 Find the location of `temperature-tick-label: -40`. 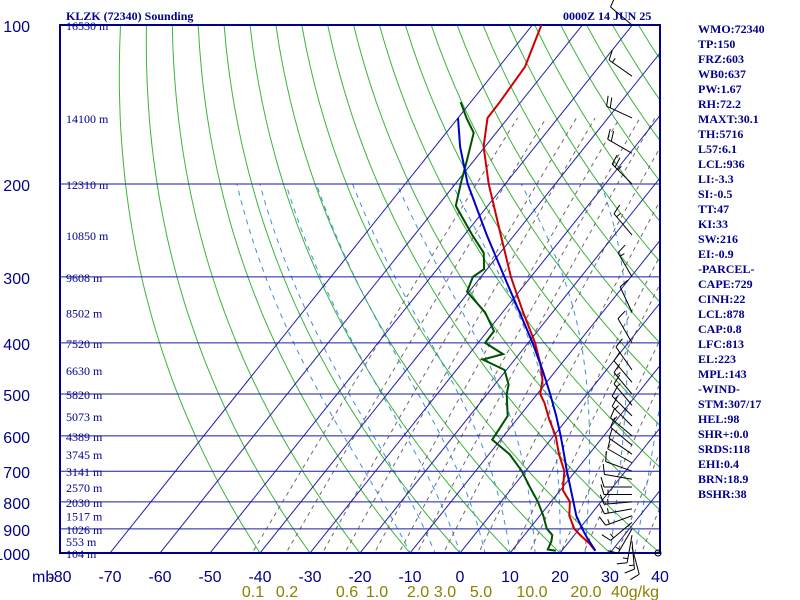

temperature-tick-label: -40 is located at coordinates (259, 577).